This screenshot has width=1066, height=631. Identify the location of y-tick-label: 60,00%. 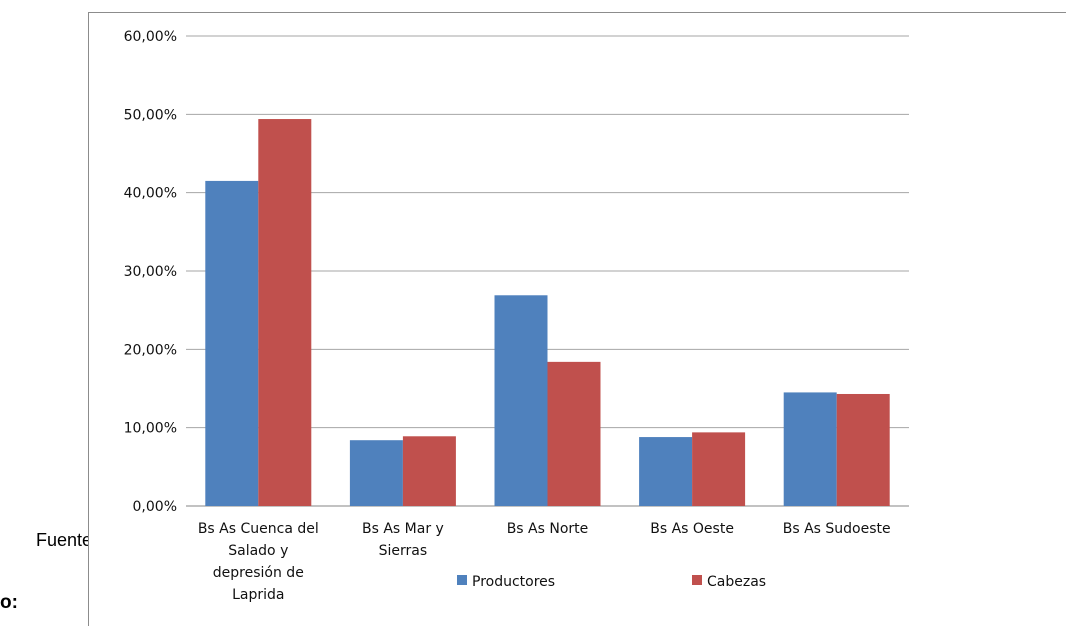
(150, 37).